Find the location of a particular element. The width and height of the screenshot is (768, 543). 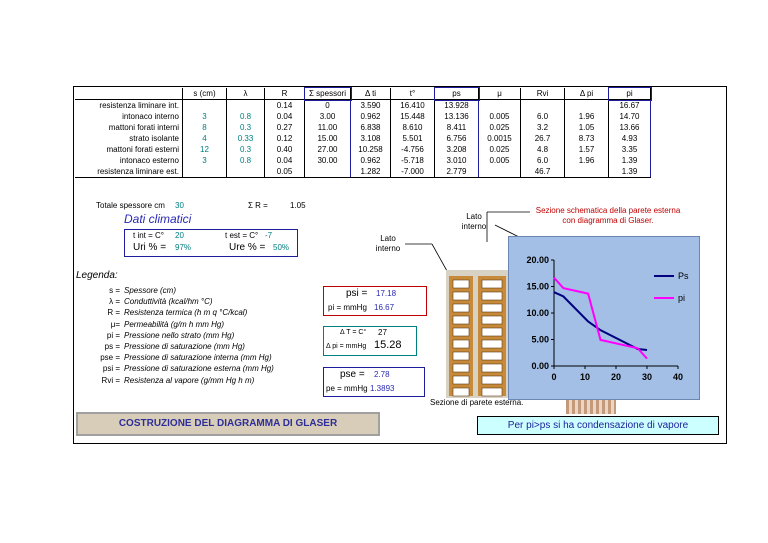

x-tick-label: 20 is located at coordinates (616, 377).